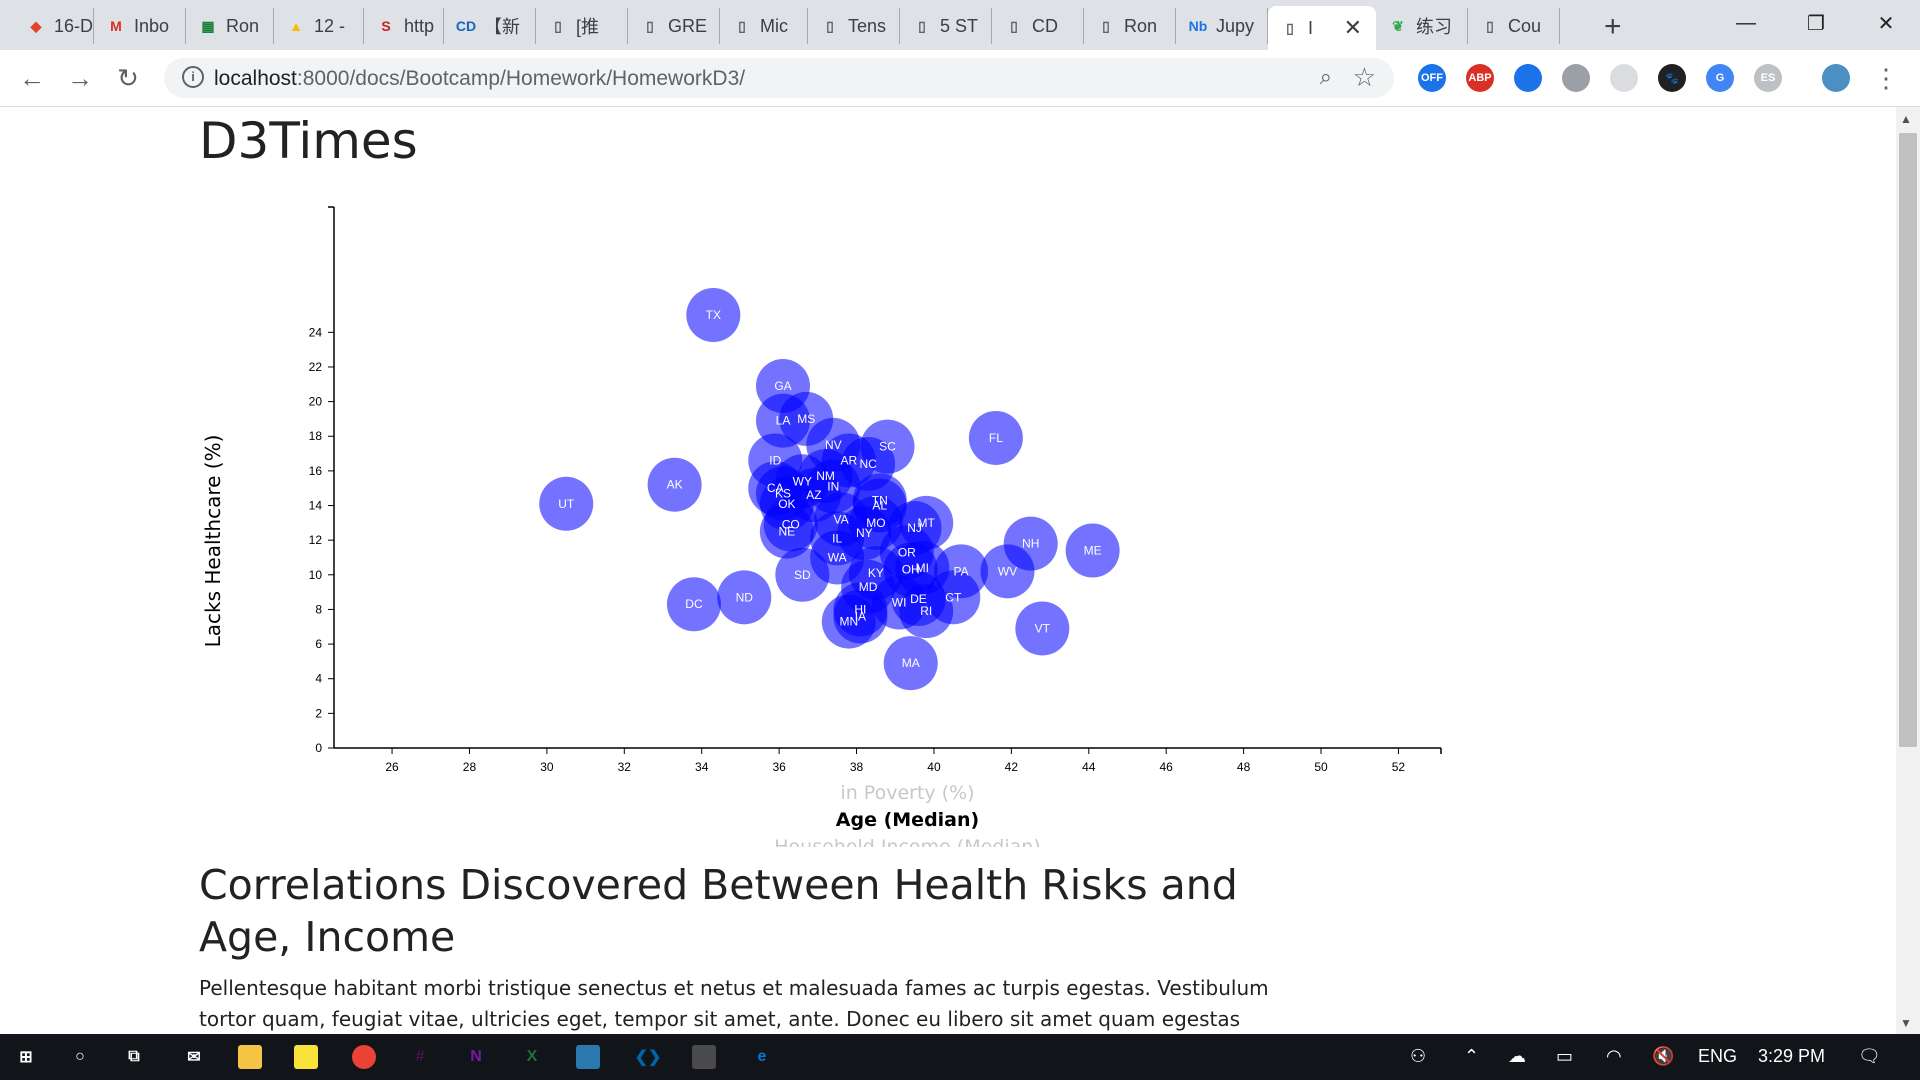 This screenshot has height=1080, width=1920. I want to click on tab-3: ▲ 12 -, so click(319, 26).